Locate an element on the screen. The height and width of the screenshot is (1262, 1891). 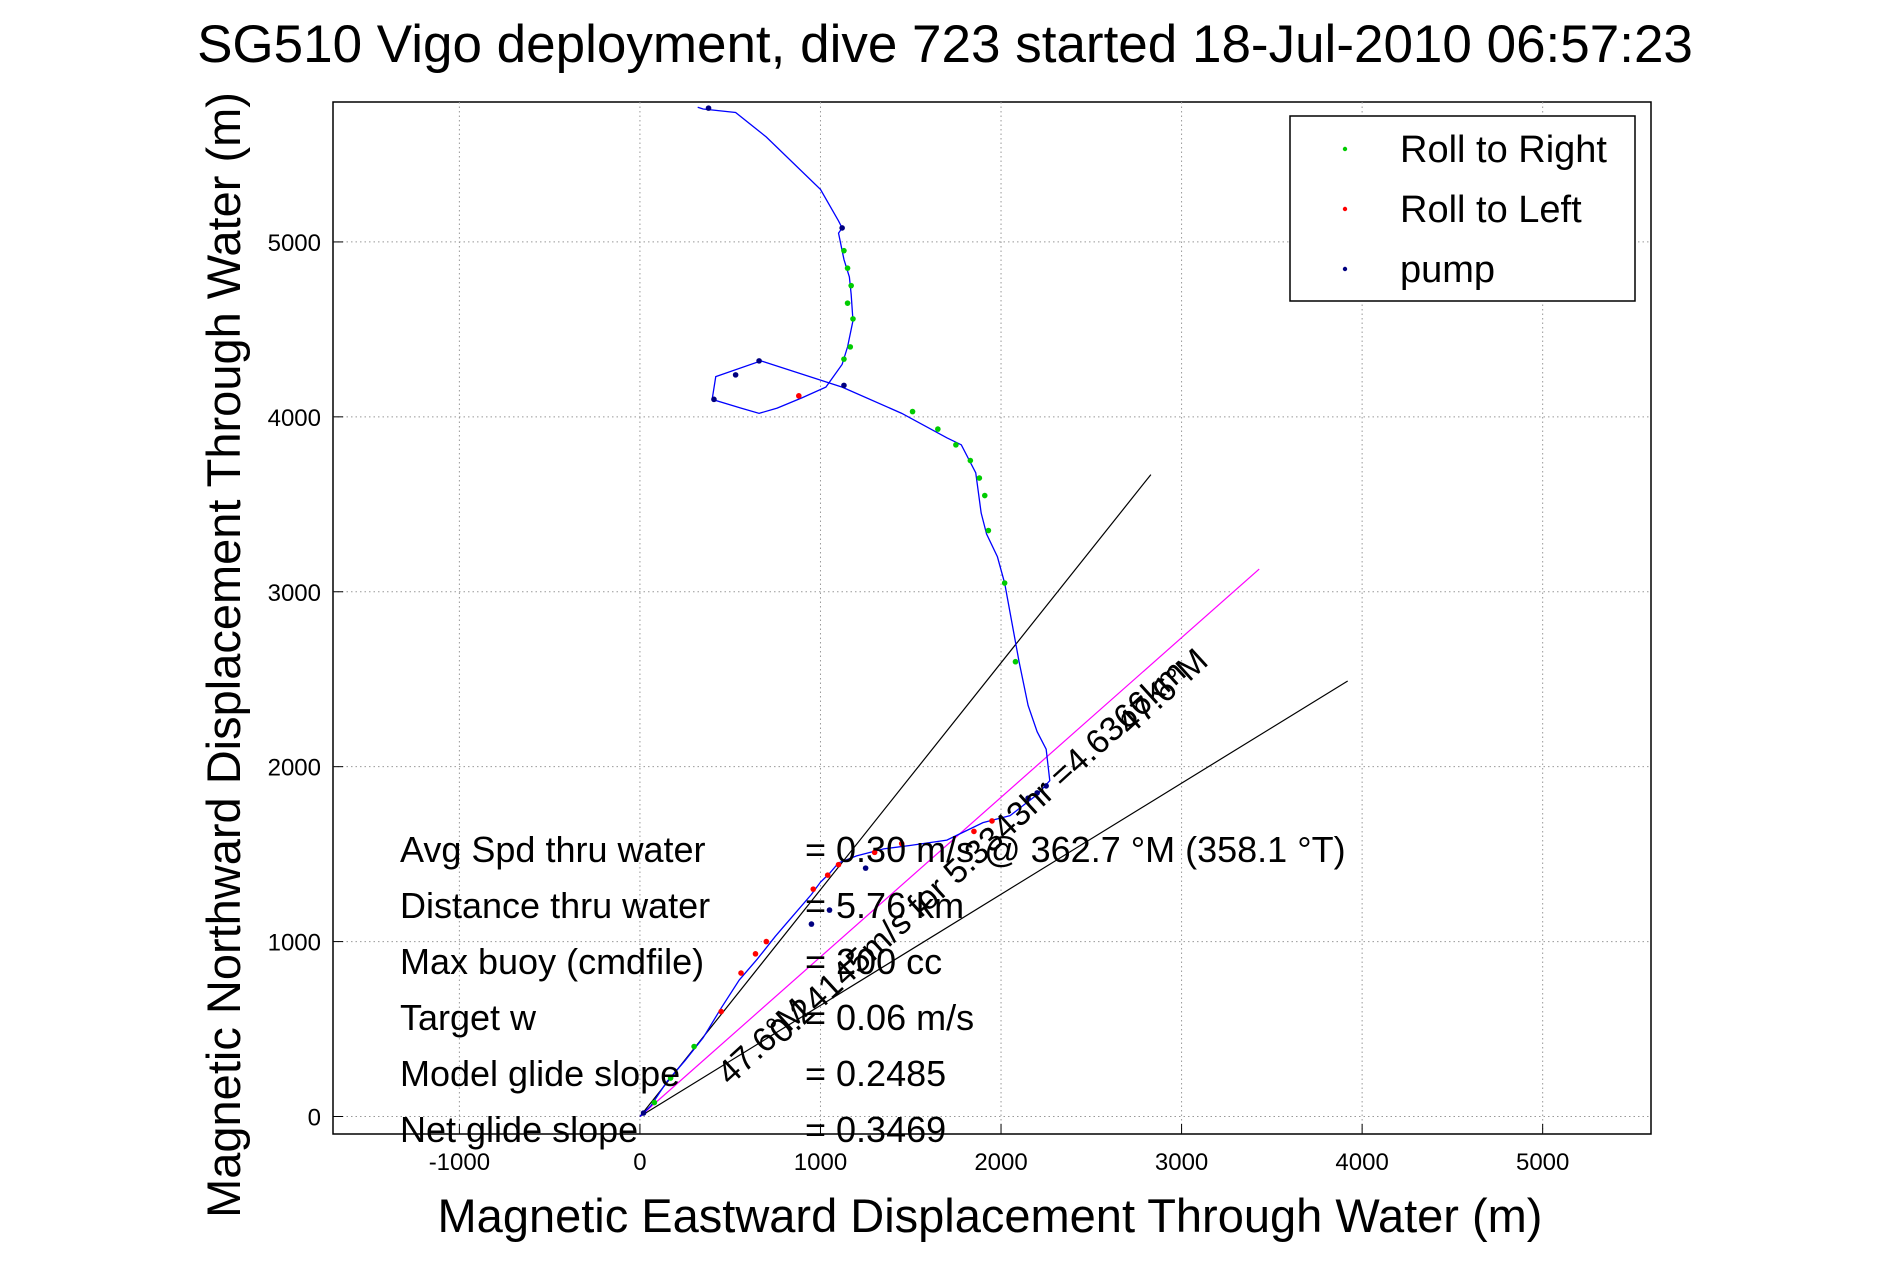
legend-box is located at coordinates (1462, 208).